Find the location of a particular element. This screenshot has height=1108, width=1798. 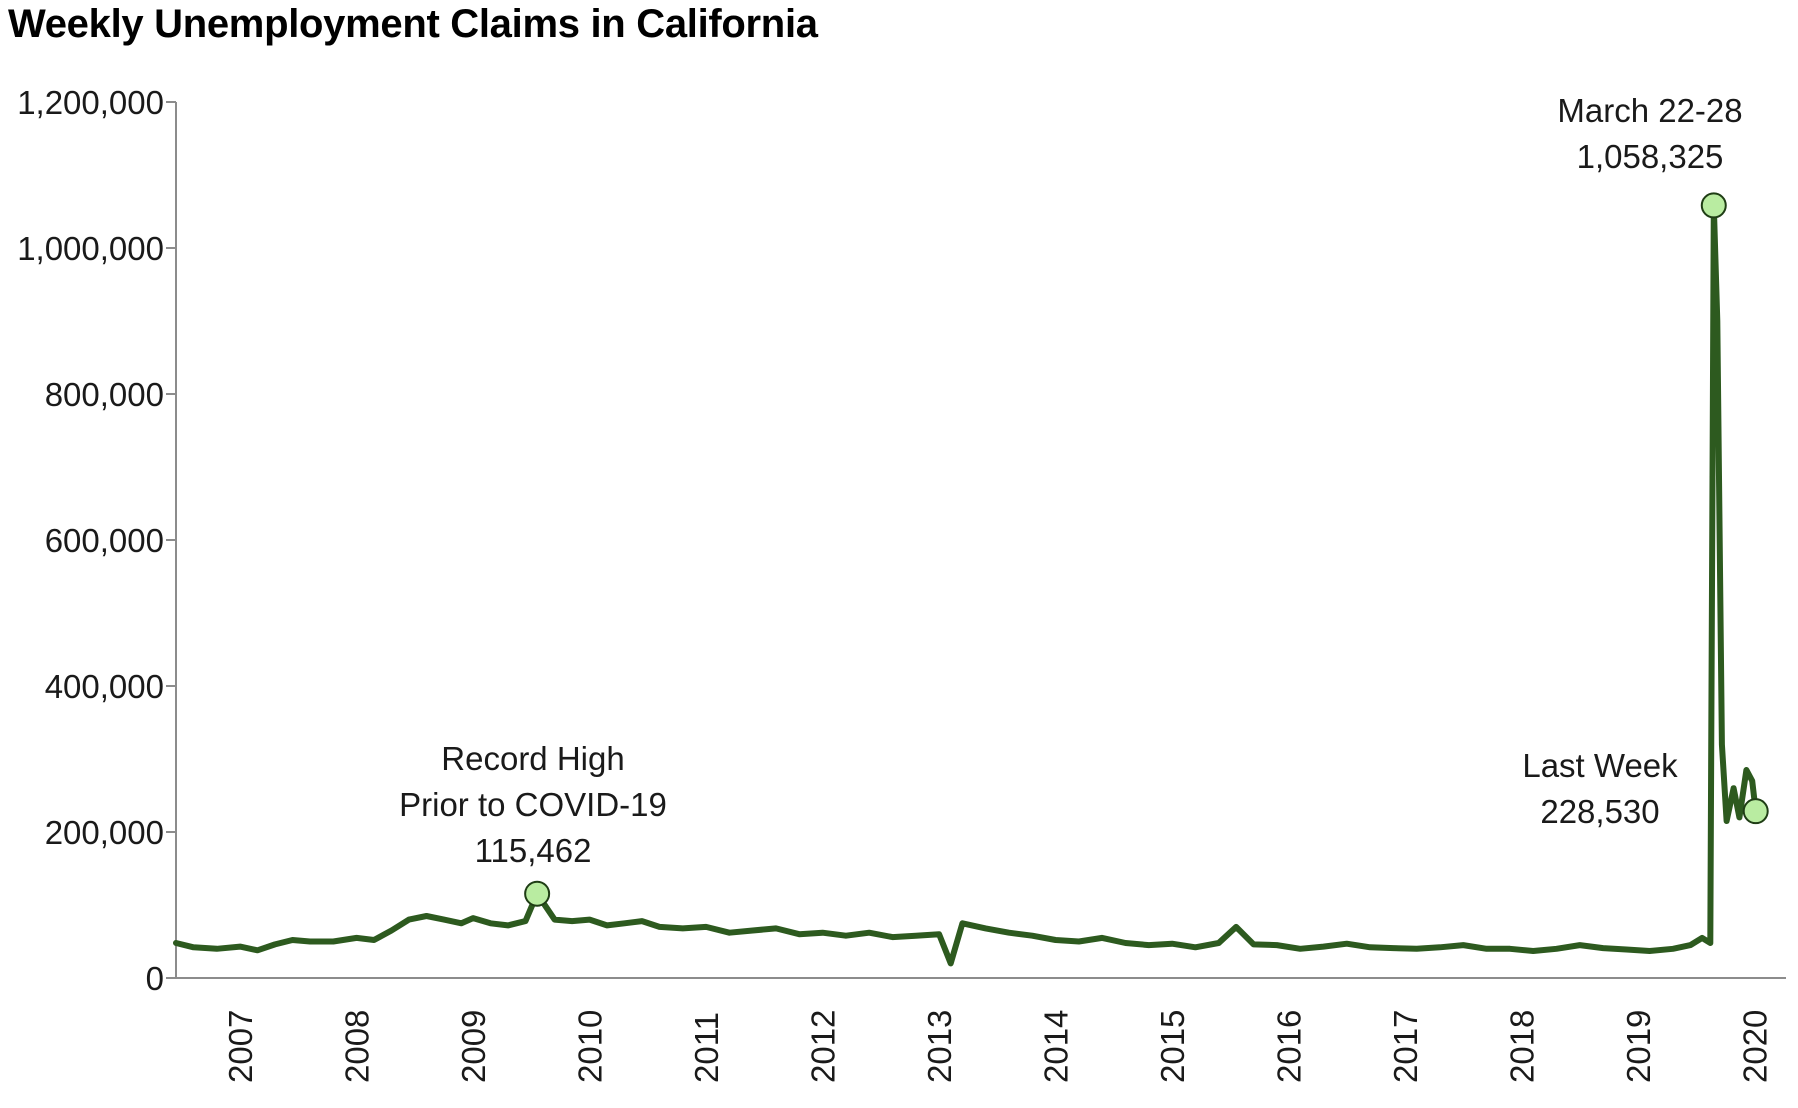

x-tick-label: 2008 is located at coordinates (357, 1046).